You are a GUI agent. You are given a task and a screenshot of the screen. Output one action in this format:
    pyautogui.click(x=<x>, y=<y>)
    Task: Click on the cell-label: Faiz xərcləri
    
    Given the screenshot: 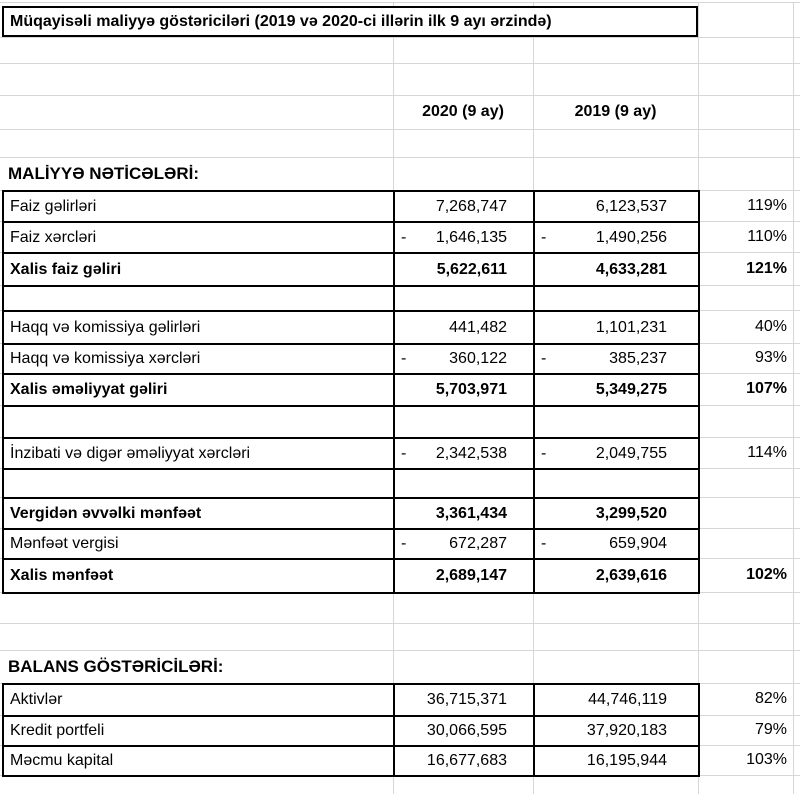 What is the action you would take?
    pyautogui.click(x=198, y=237)
    